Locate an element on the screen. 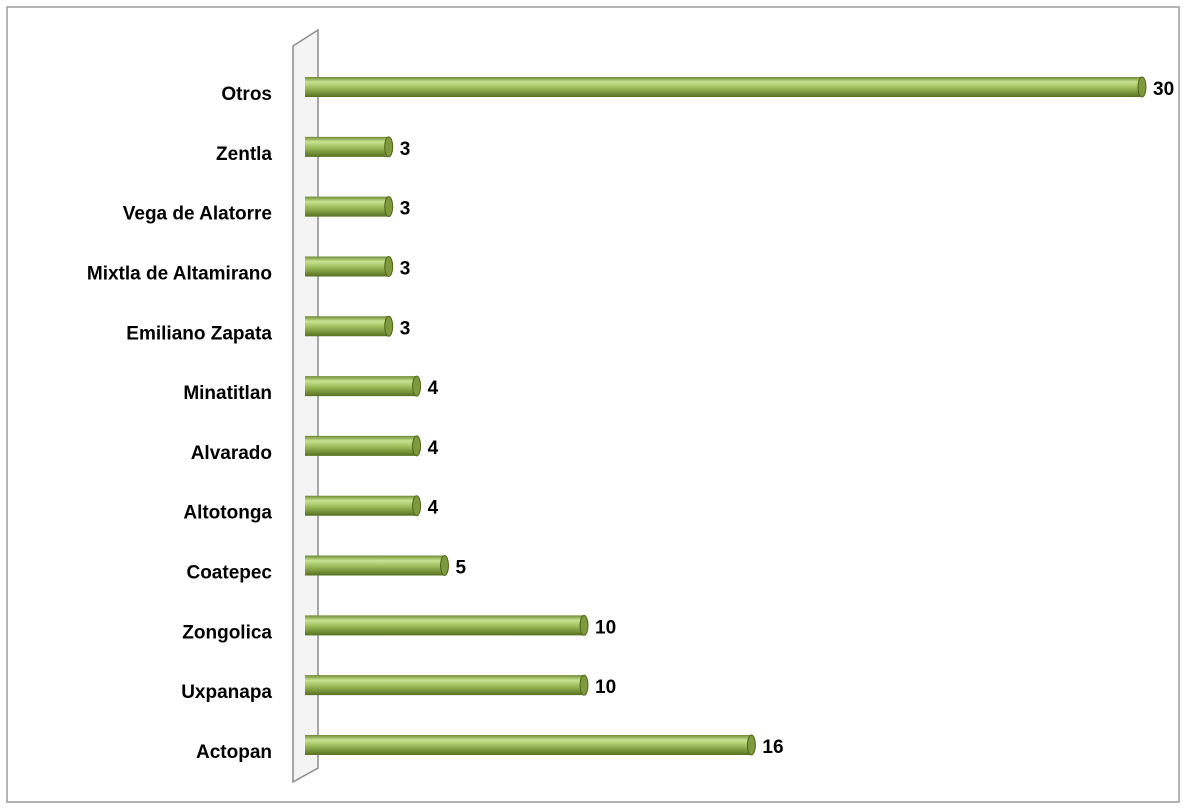 The image size is (1186, 809). y-tick-label: Altotonga is located at coordinates (227, 513).